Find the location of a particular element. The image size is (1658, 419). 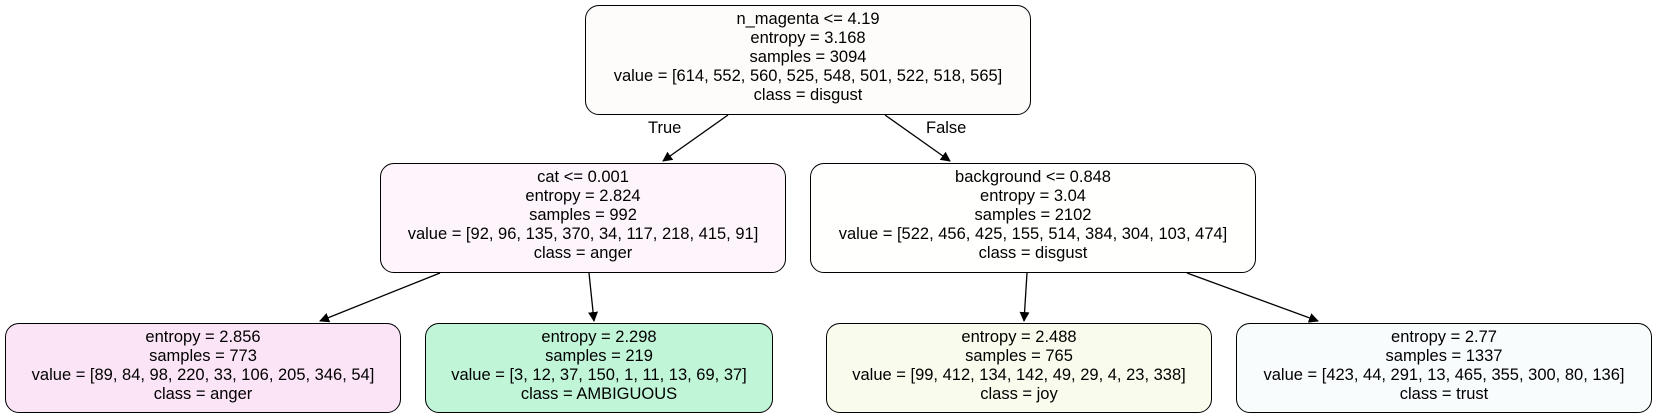

edge-right-rl is located at coordinates (1024, 297).